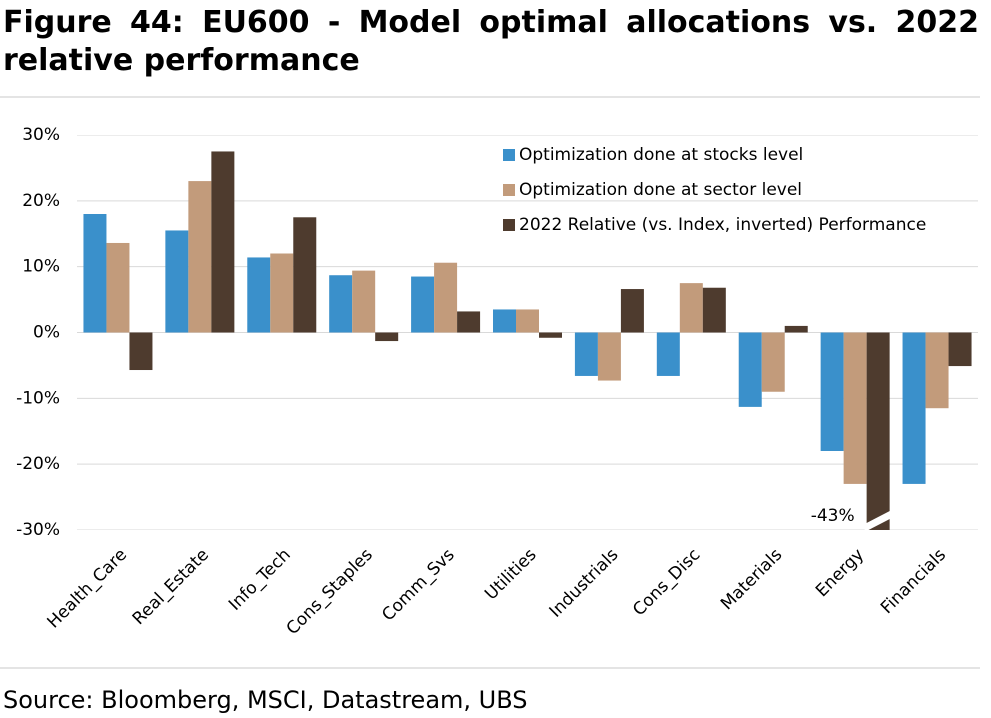 Image resolution: width=991 pixels, height=718 pixels. What do you see at coordinates (666, 582) in the screenshot?
I see `x-tick-label: Cons_Disc` at bounding box center [666, 582].